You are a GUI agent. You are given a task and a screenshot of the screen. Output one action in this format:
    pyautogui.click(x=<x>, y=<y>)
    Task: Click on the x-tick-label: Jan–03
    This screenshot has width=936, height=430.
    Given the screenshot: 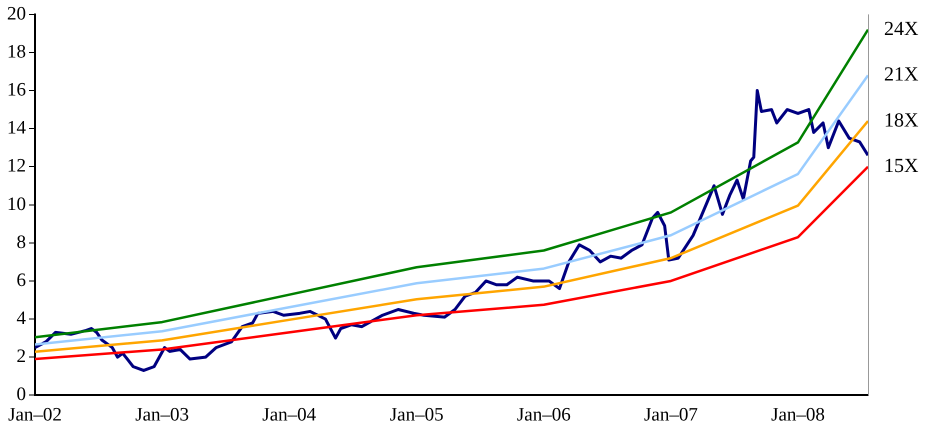 What is the action you would take?
    pyautogui.click(x=162, y=415)
    